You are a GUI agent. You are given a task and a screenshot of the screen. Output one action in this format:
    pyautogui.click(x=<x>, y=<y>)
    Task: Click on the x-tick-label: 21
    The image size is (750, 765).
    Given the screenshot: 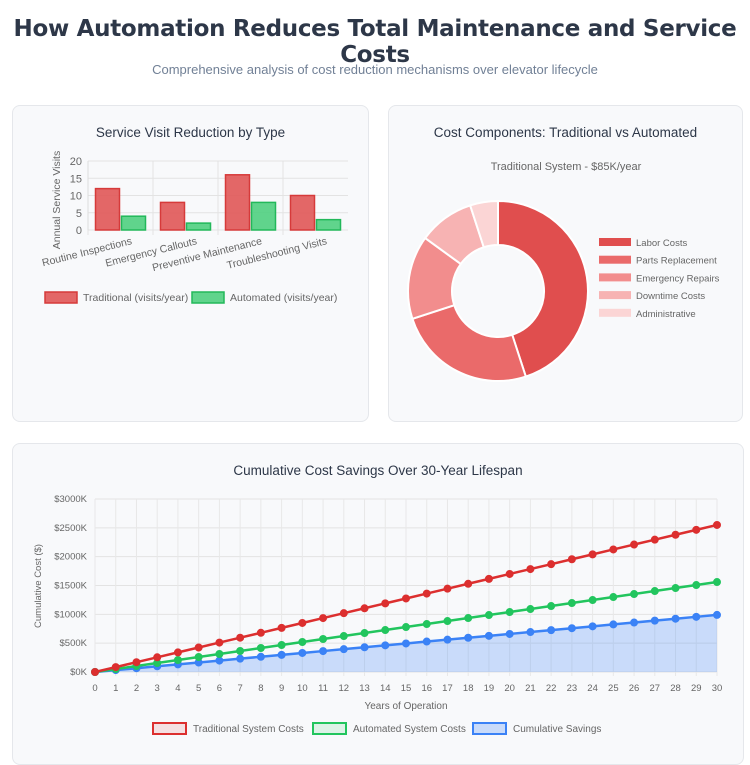 What is the action you would take?
    pyautogui.click(x=530, y=688)
    